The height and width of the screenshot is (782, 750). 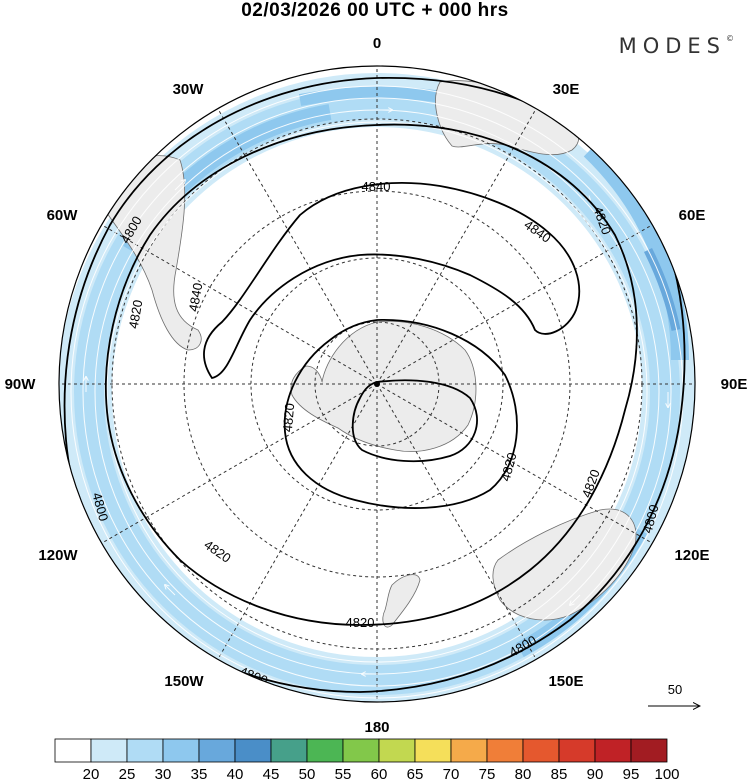 I want to click on reference-vector: 50, so click(x=674, y=694).